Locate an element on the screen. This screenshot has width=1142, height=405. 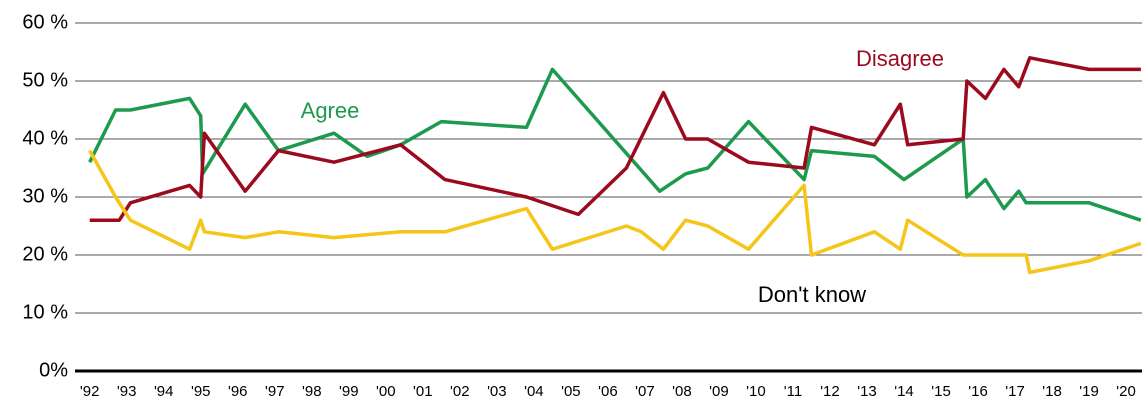
x-tick-label: '04 is located at coordinates (534, 391).